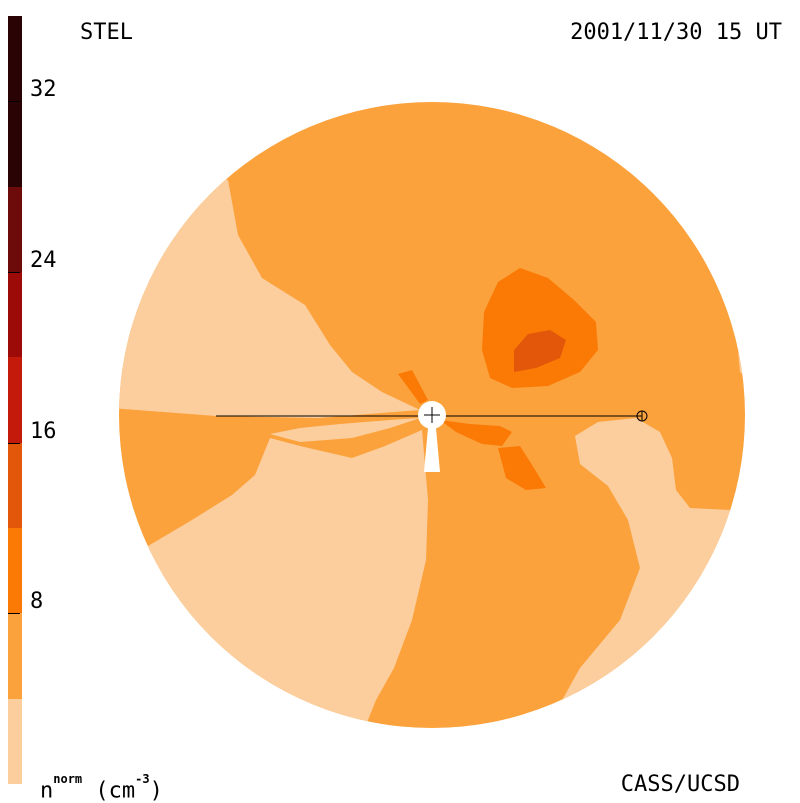 The image size is (800, 803). What do you see at coordinates (522, 468) in the screenshot?
I see `streamer-lower-right-tail` at bounding box center [522, 468].